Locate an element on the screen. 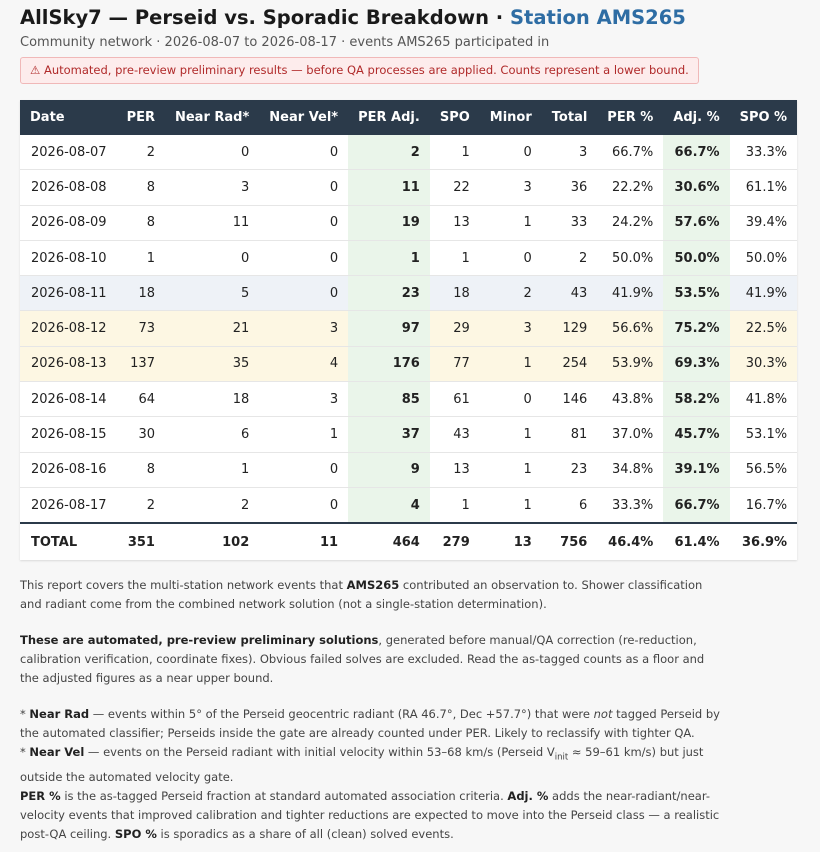 This screenshot has width=820, height=852. total-near-vel: 11 is located at coordinates (304, 541).